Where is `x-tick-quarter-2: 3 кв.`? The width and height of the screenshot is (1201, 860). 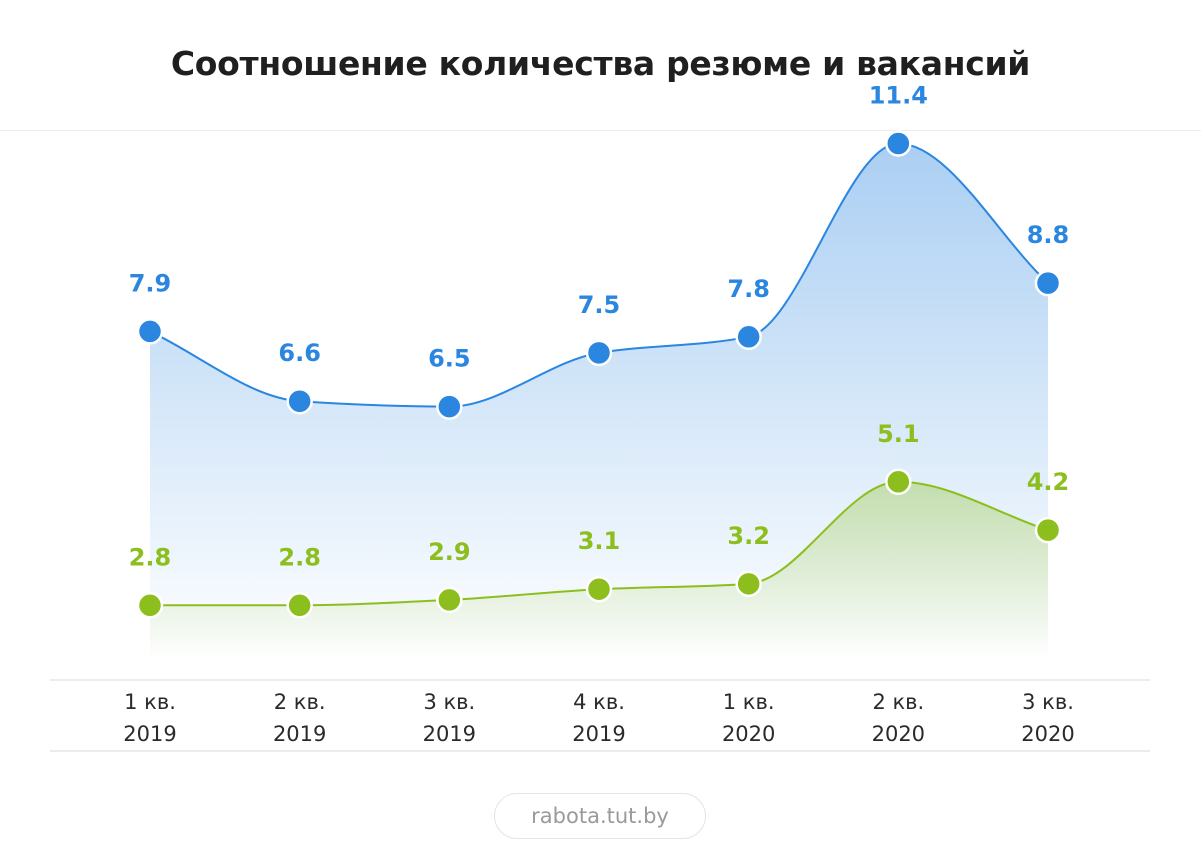
x-tick-quarter-2: 3 кв. is located at coordinates (449, 702).